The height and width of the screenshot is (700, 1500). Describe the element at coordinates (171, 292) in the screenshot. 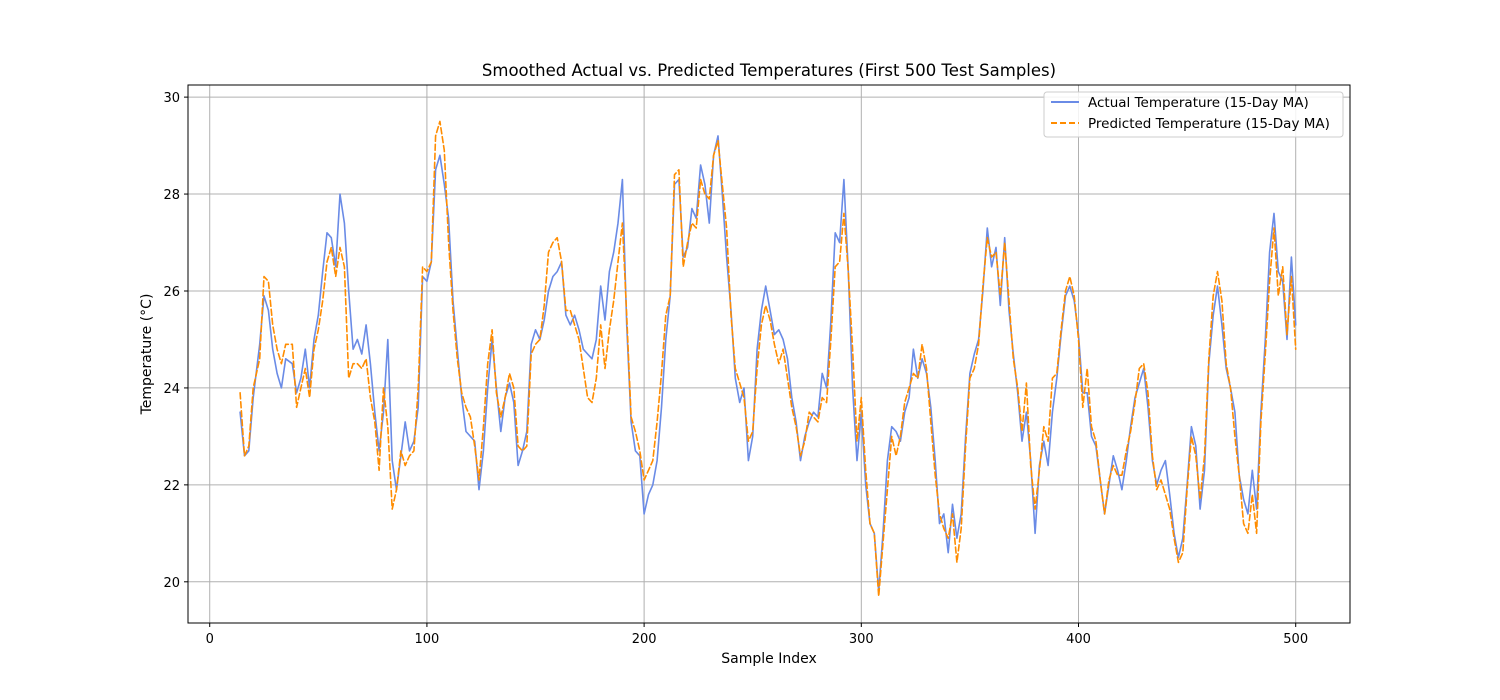

I see `y-tick-label: 26` at that location.